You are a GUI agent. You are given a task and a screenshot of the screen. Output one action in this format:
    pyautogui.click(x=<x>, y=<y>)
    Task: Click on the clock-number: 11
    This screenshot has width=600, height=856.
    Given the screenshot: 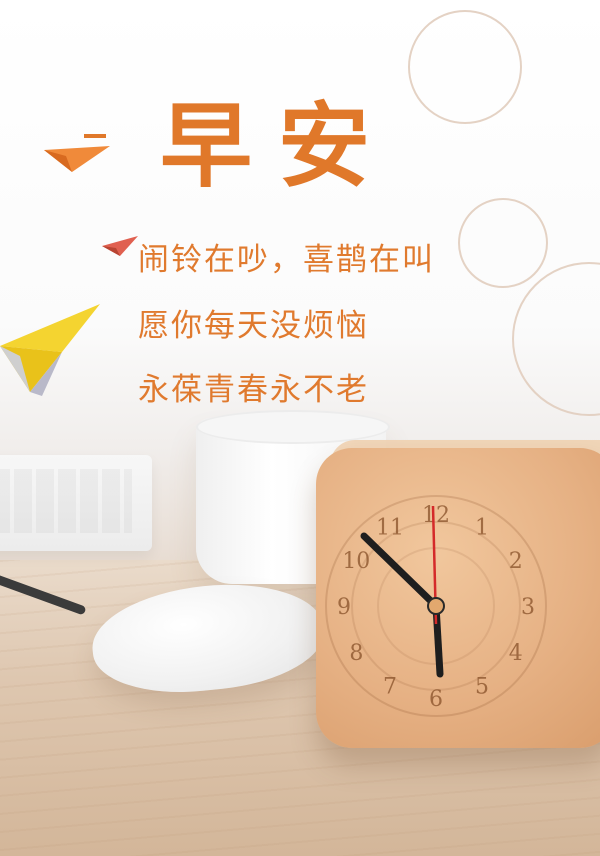 What is the action you would take?
    pyautogui.click(x=390, y=527)
    